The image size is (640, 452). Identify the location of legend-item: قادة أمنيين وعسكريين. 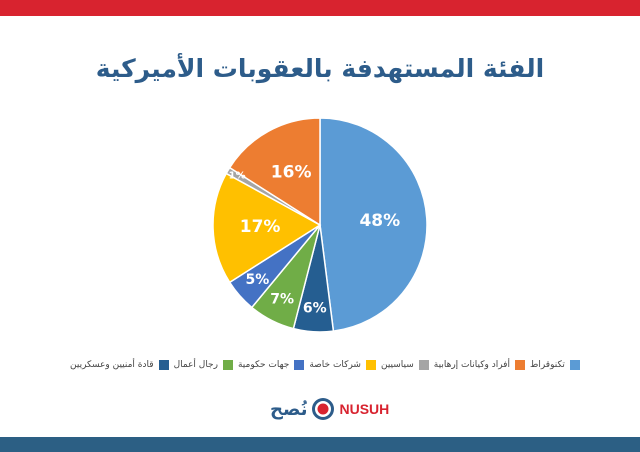
(119, 365).